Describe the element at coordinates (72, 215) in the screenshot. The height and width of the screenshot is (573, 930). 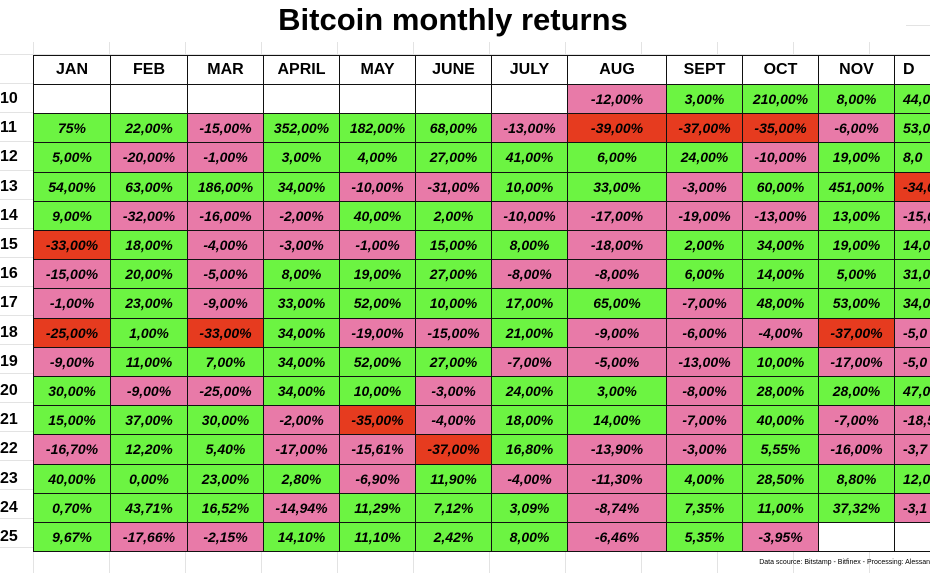
I see `cell: 9,00%` at that location.